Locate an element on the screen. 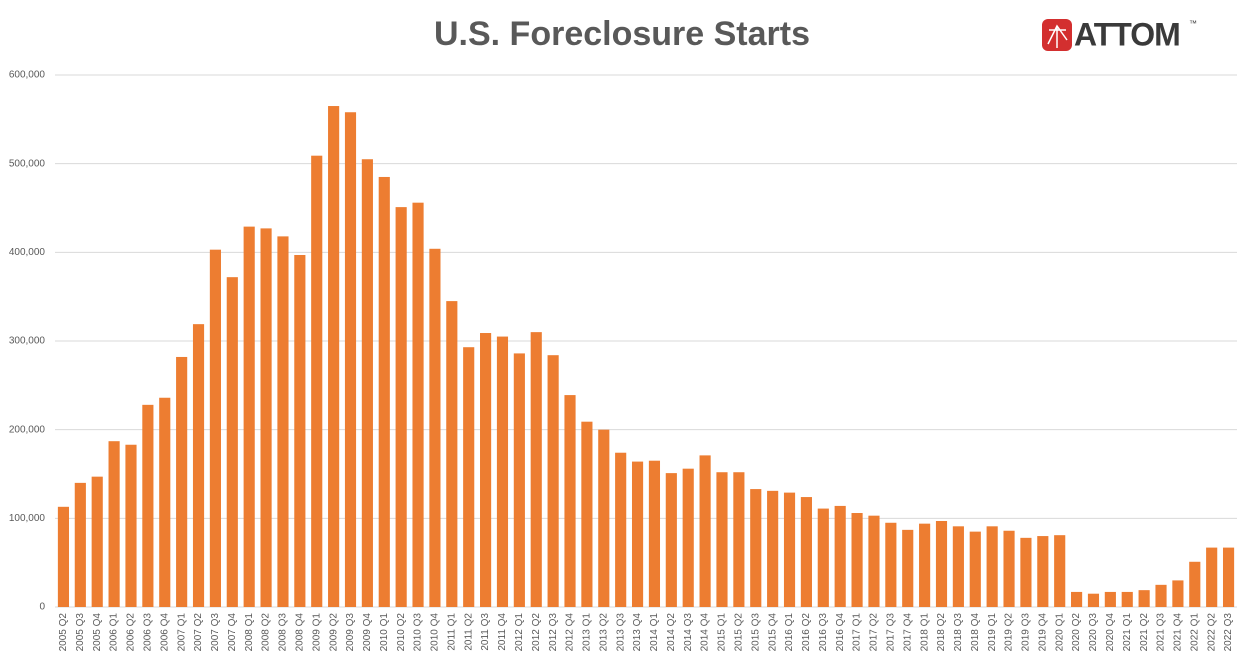  chart-title: U.S. Foreclosure Starts is located at coordinates (622, 34).